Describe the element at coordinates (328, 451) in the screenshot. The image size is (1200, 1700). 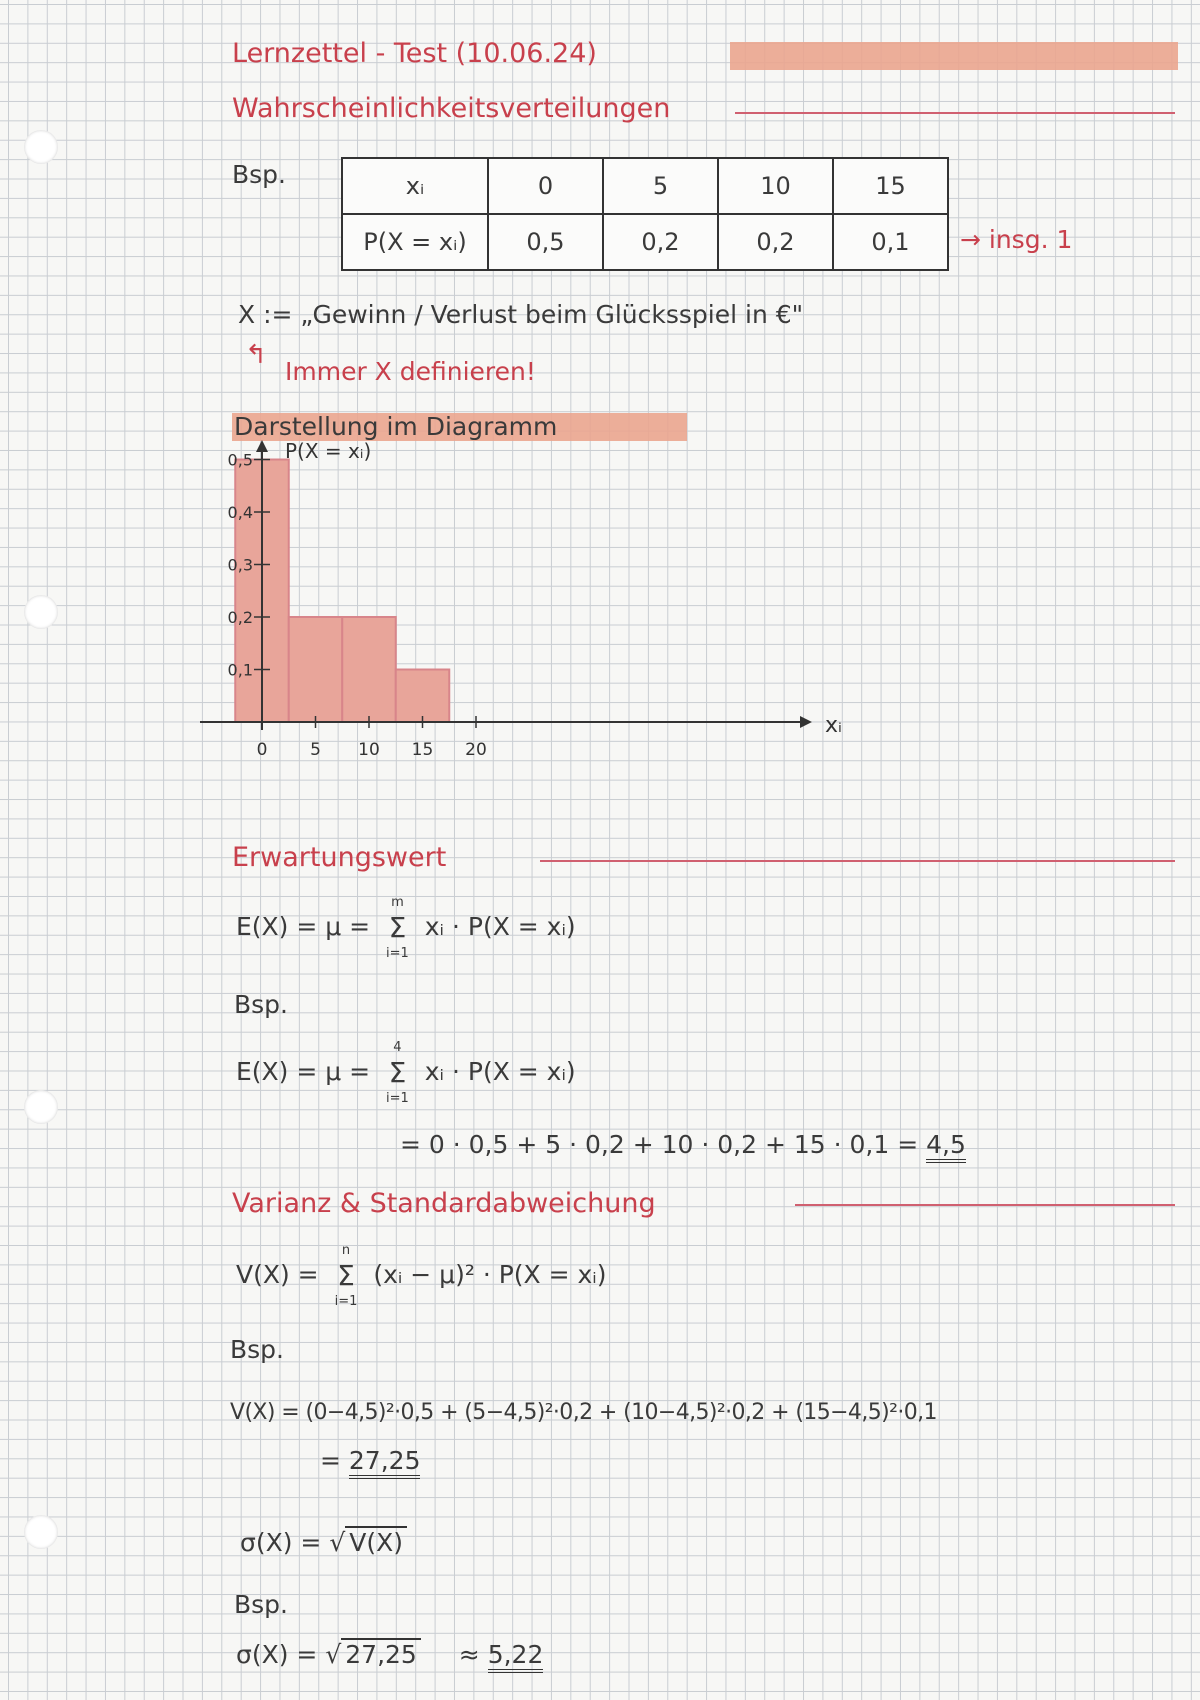
I see `y-axis-label: P(X = xᵢ)` at that location.